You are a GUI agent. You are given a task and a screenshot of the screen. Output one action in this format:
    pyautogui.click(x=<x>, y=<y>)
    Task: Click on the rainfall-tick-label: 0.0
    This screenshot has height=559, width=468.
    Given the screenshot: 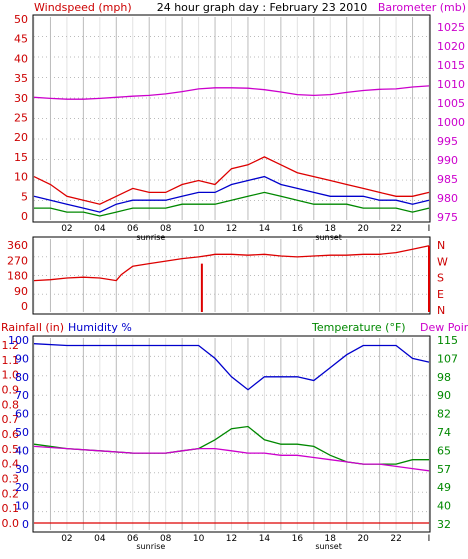 What is the action you would take?
    pyautogui.click(x=11, y=523)
    